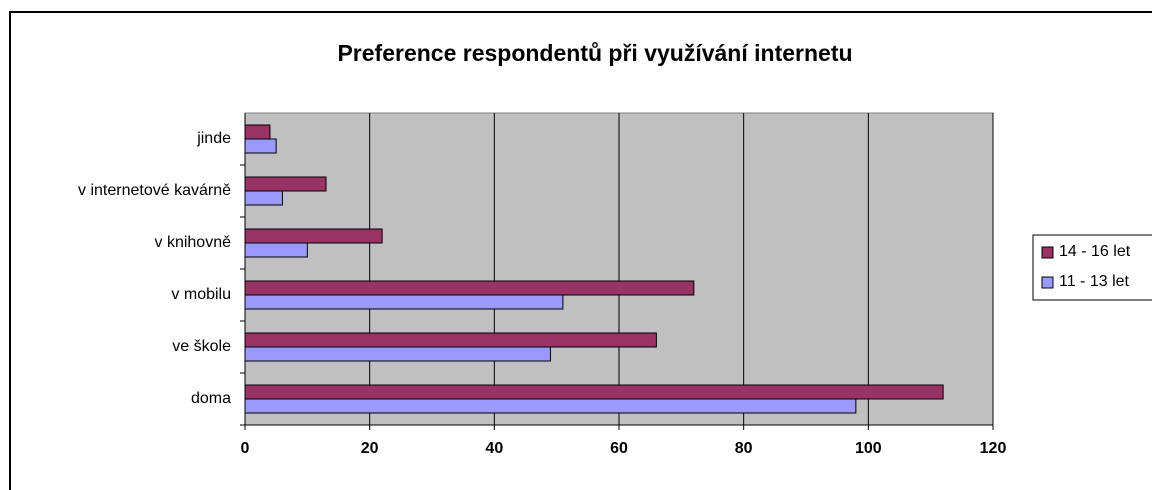 This screenshot has width=1152, height=490. Describe the element at coordinates (1095, 251) in the screenshot. I see `legend-label: 14 - 16 let` at that location.